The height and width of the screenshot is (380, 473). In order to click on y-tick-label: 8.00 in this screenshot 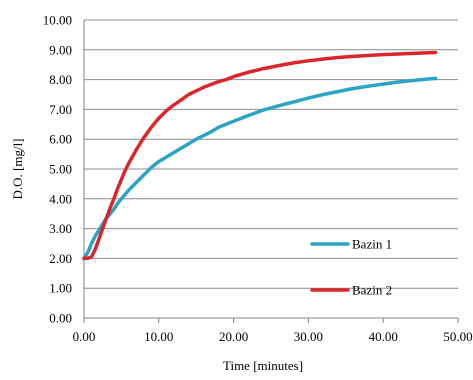, I will do `click(60, 79)`.